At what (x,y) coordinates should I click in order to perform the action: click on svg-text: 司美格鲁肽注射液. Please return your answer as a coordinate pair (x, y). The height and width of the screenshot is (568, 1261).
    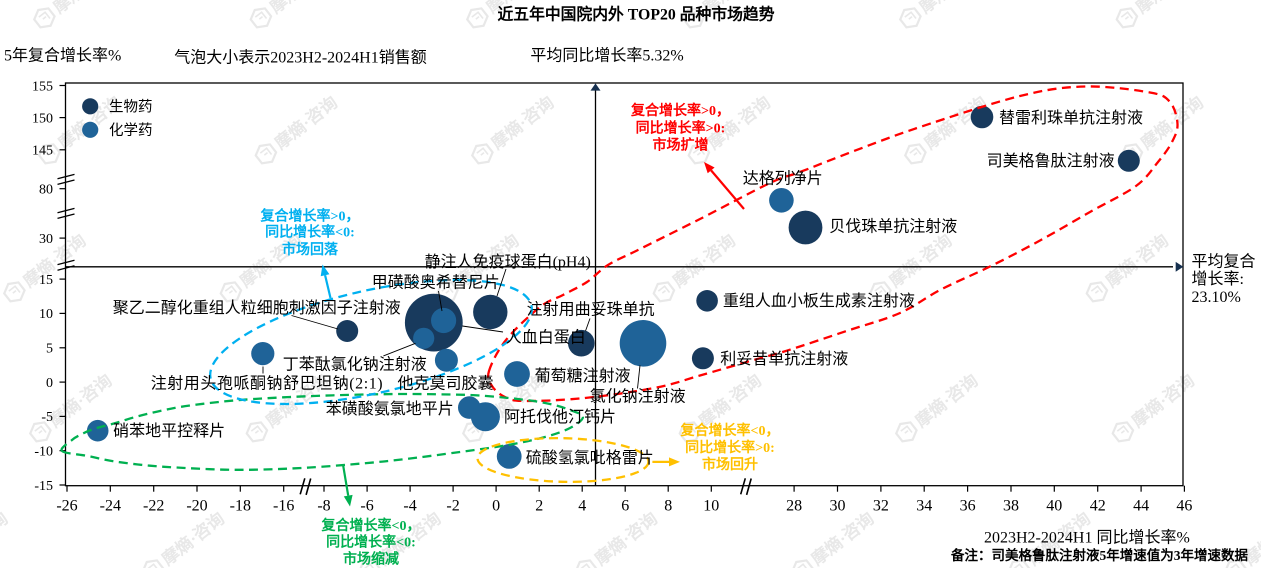
    Looking at the image, I should click on (1051, 161).